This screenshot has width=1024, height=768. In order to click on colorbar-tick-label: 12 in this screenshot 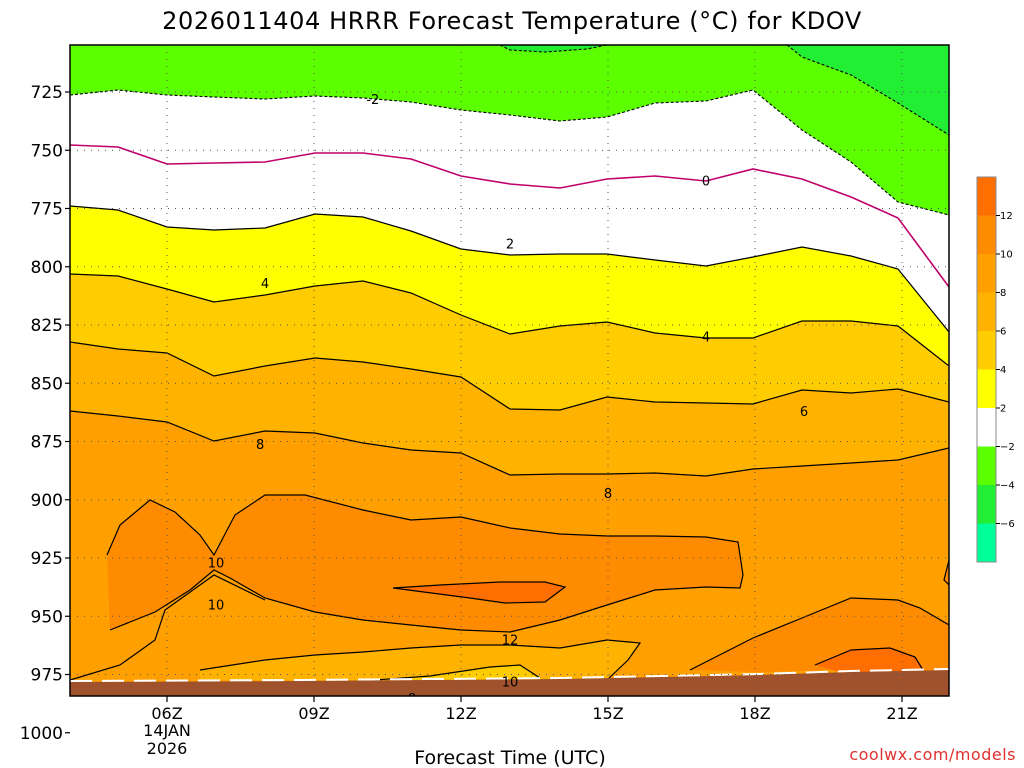, I will do `click(1006, 216)`.